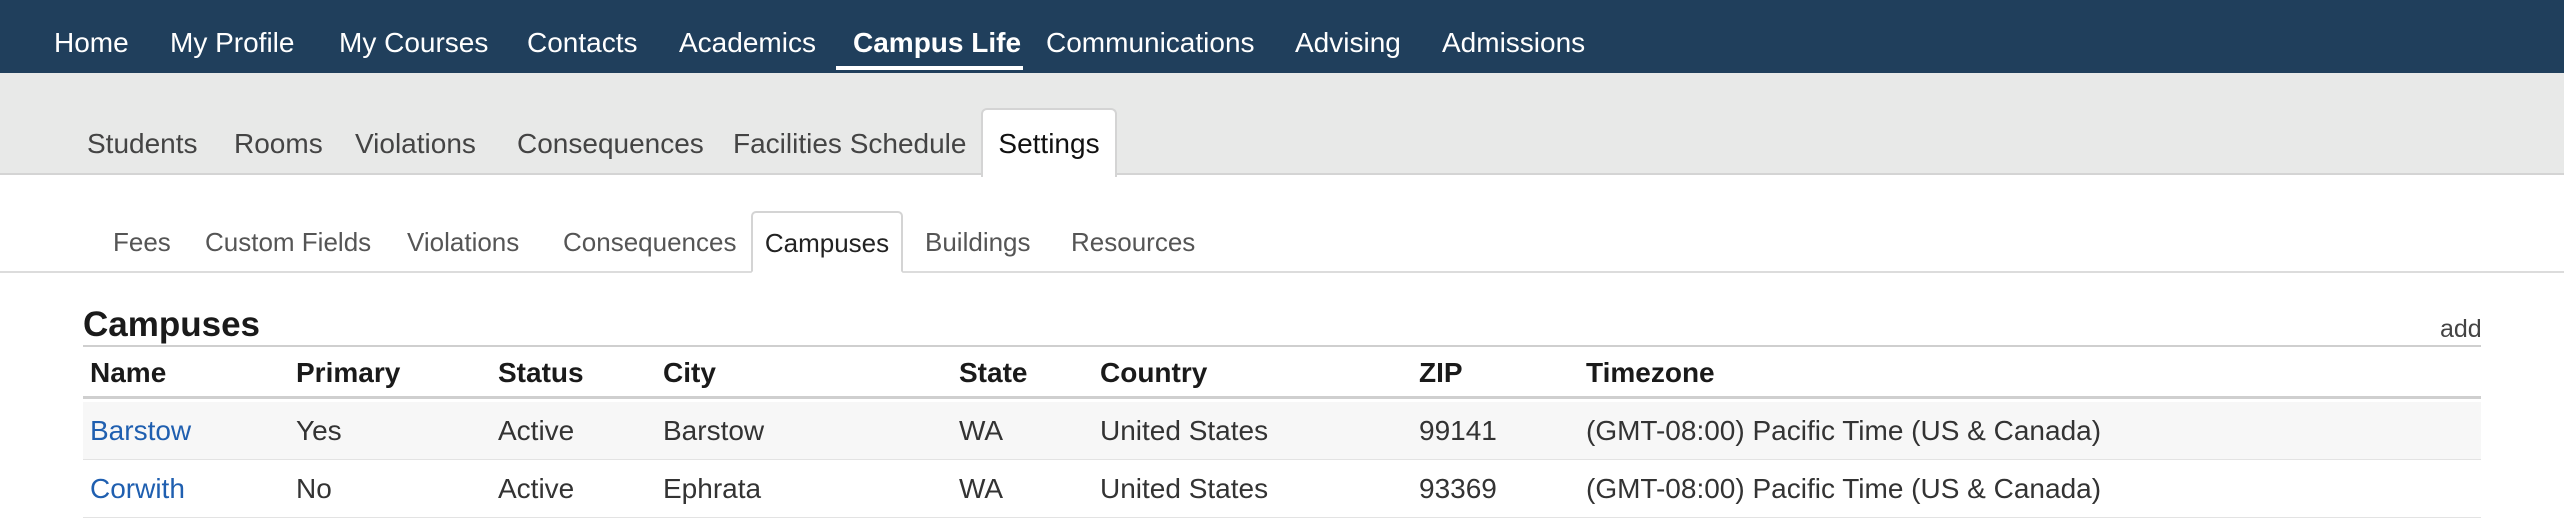 This screenshot has width=2564, height=518. I want to click on column-header-timezone: Timezone, so click(1650, 372).